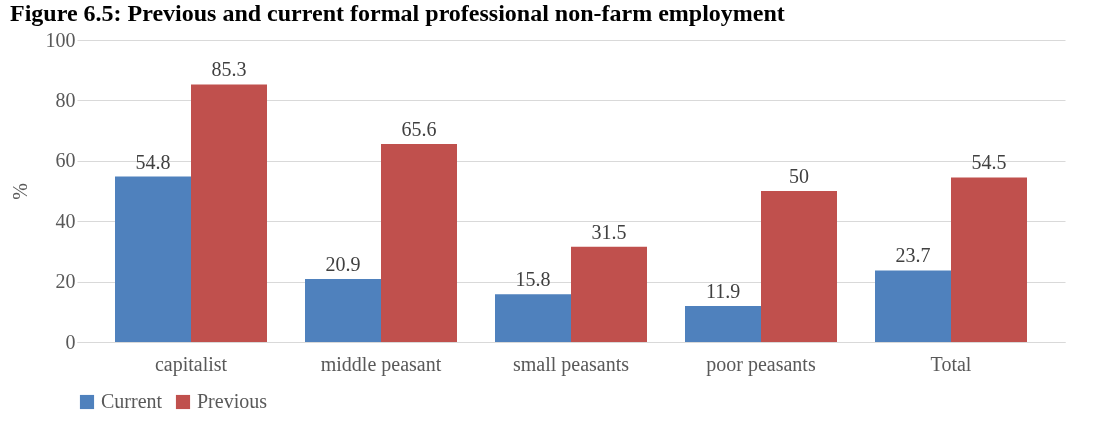 The image size is (1104, 434). I want to click on data-label: 54.5, so click(989, 162).